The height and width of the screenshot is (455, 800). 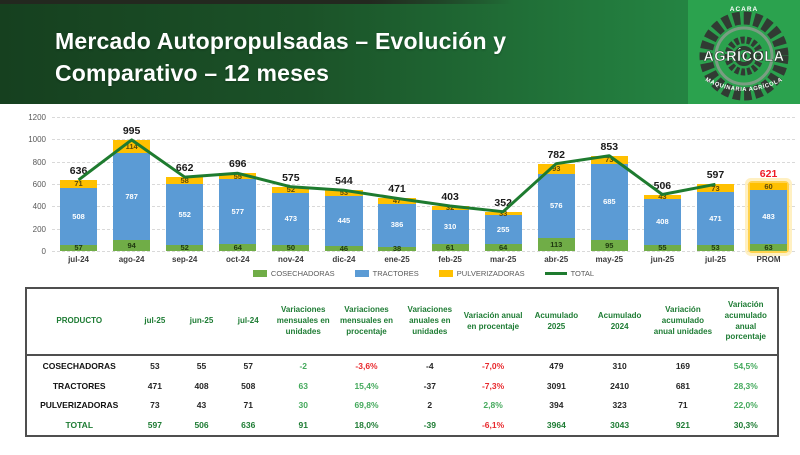 I want to click on table-value-cell: 57, so click(x=248, y=365).